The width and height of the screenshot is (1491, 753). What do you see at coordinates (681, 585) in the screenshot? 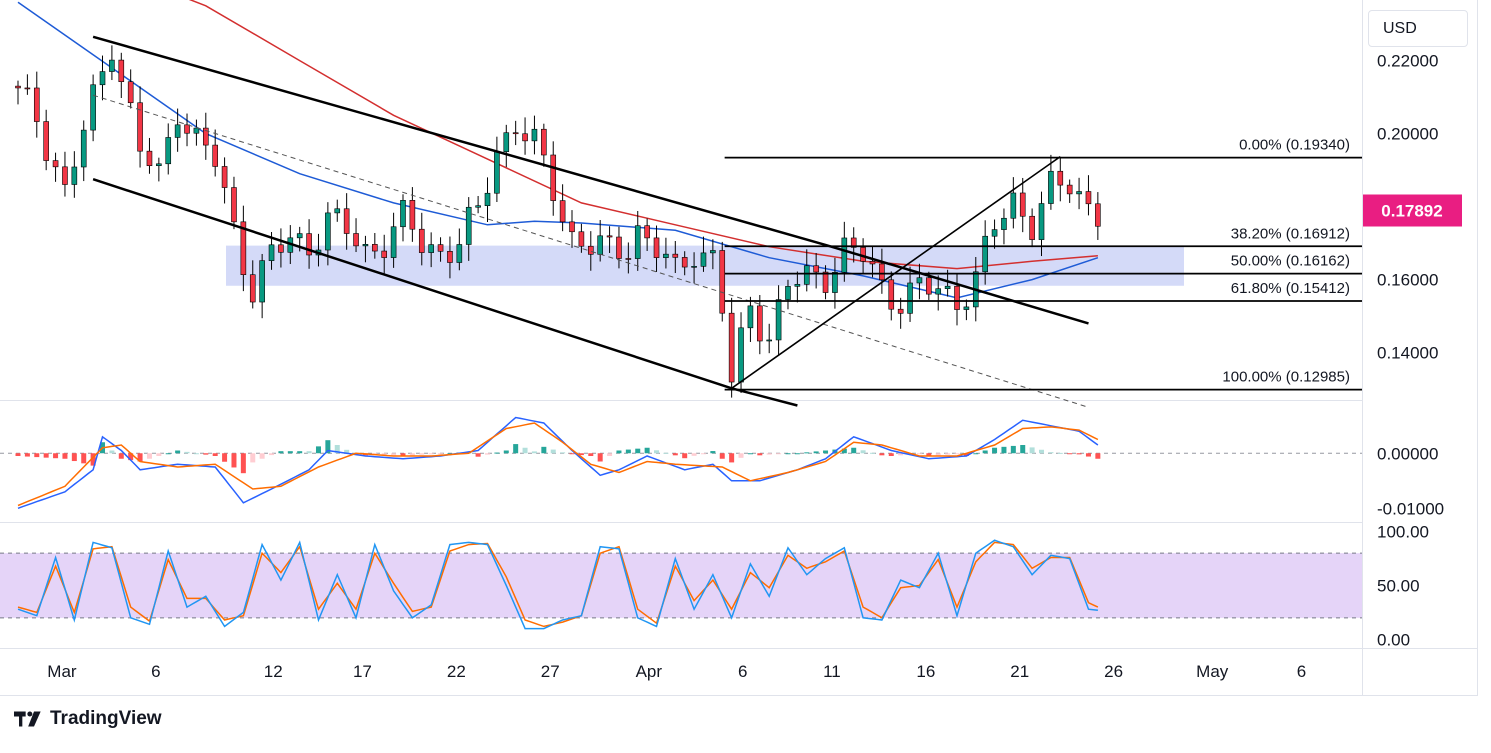
I see `stochastic-band` at bounding box center [681, 585].